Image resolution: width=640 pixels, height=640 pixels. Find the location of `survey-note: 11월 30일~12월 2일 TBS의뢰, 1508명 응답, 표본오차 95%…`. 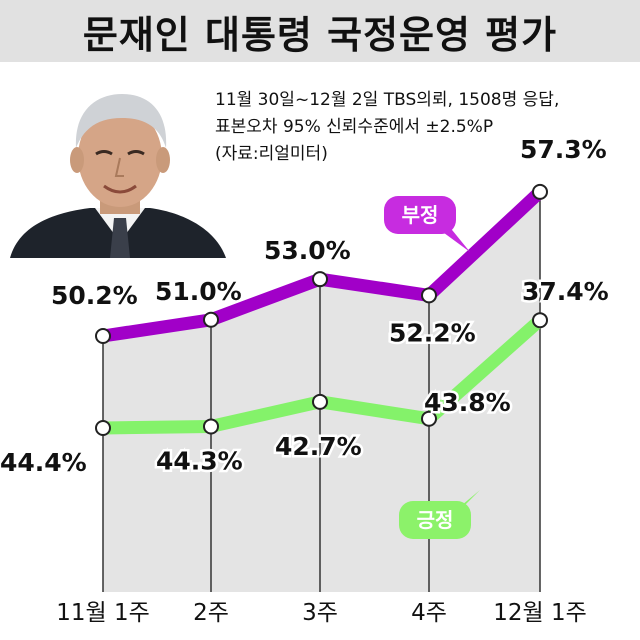

survey-note: 11월 30일~12월 2일 TBS의뢰, 1508명 응답, 표본오차 95%… is located at coordinates (425, 127).